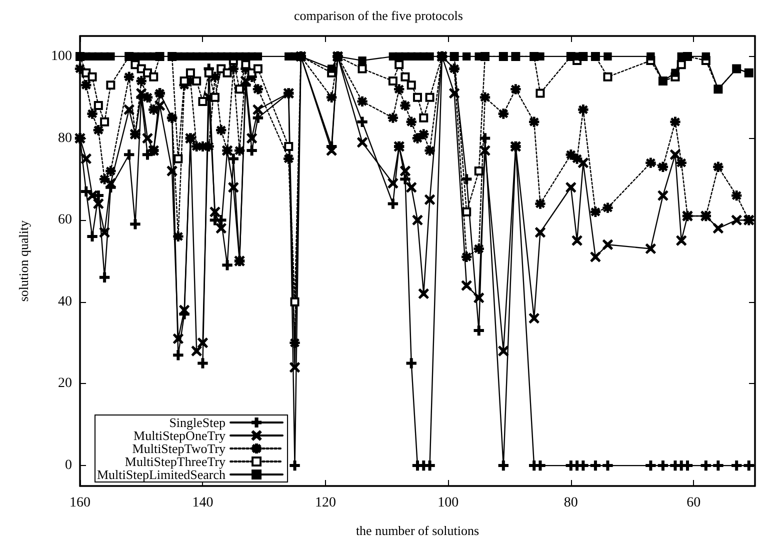 The height and width of the screenshot is (548, 757). What do you see at coordinates (65, 384) in the screenshot?
I see `y-tick-label: 20` at bounding box center [65, 384].